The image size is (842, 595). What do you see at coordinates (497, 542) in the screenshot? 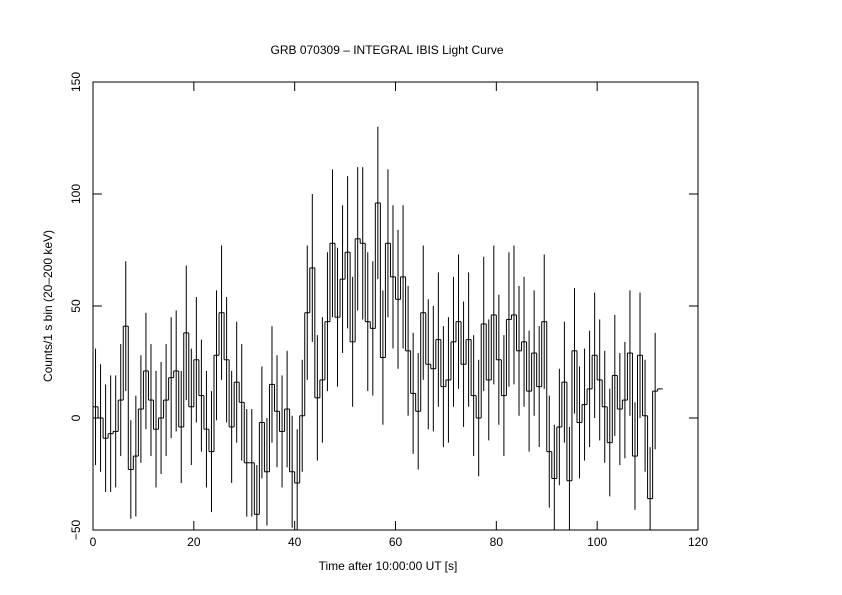
I see `x-tick-label: 80` at bounding box center [497, 542].